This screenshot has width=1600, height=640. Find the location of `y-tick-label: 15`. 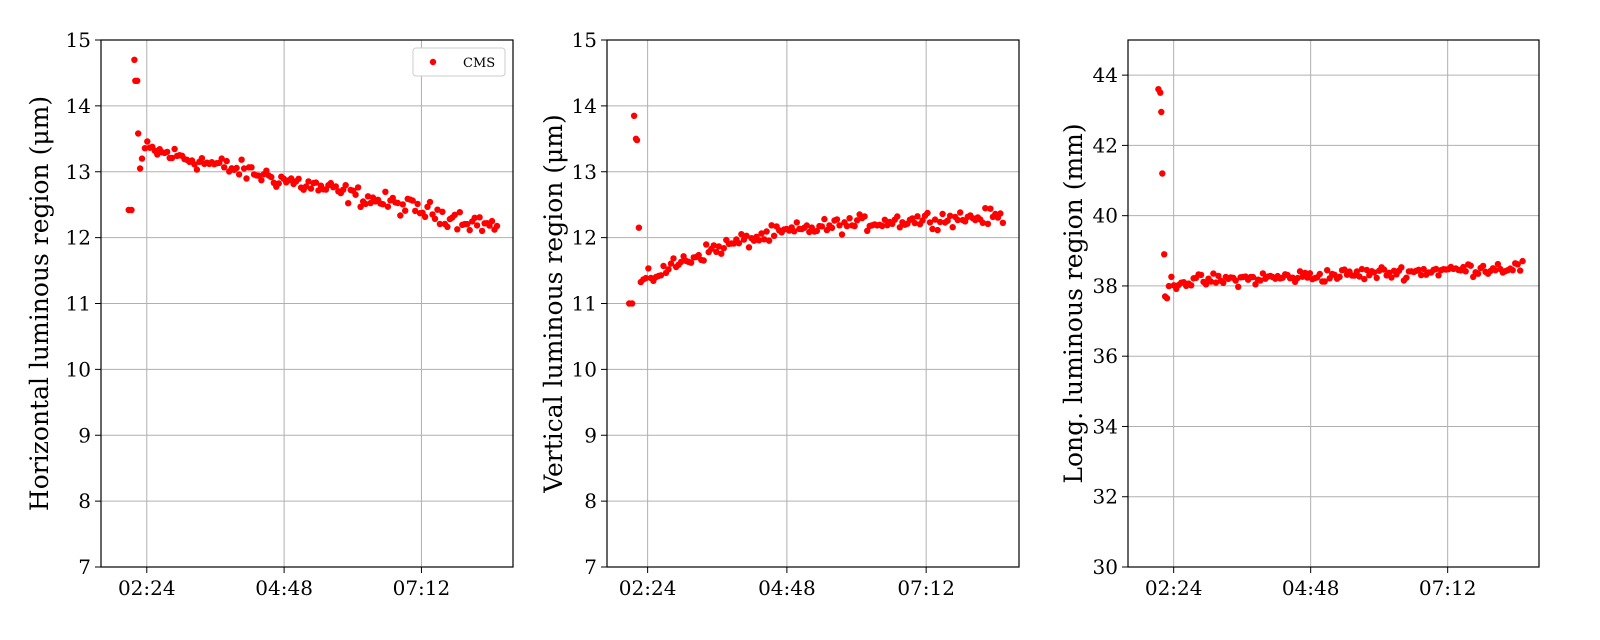

y-tick-label: 15 is located at coordinates (78, 40).